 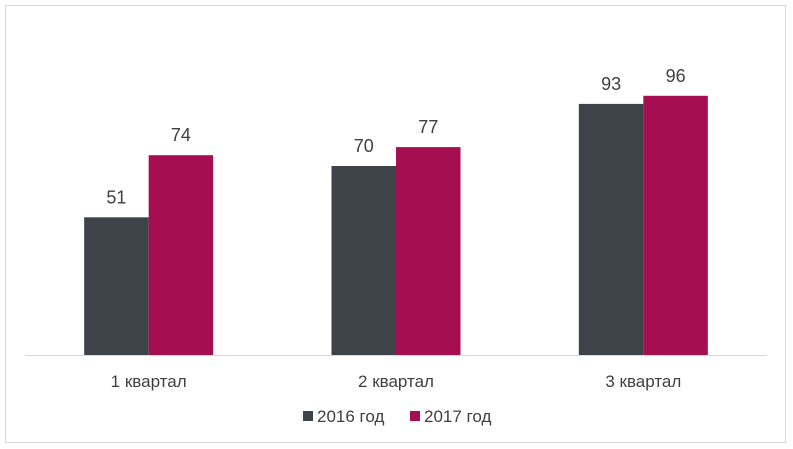 What do you see at coordinates (676, 76) in the screenshot?
I see `data-label-3-series-2: 96` at bounding box center [676, 76].